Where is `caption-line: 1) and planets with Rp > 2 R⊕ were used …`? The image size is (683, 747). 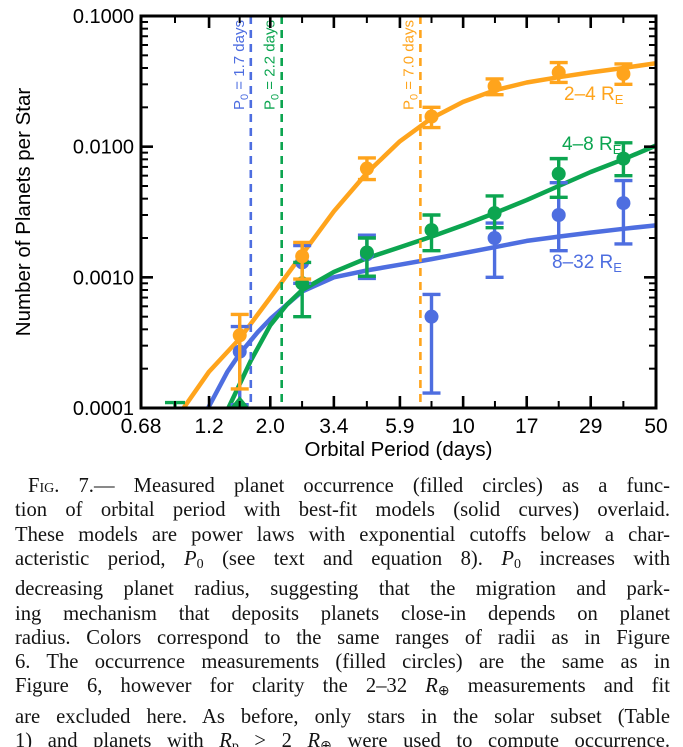 caption-line: 1) and planets with Rp > 2 R⊕ were used … is located at coordinates (342, 738).